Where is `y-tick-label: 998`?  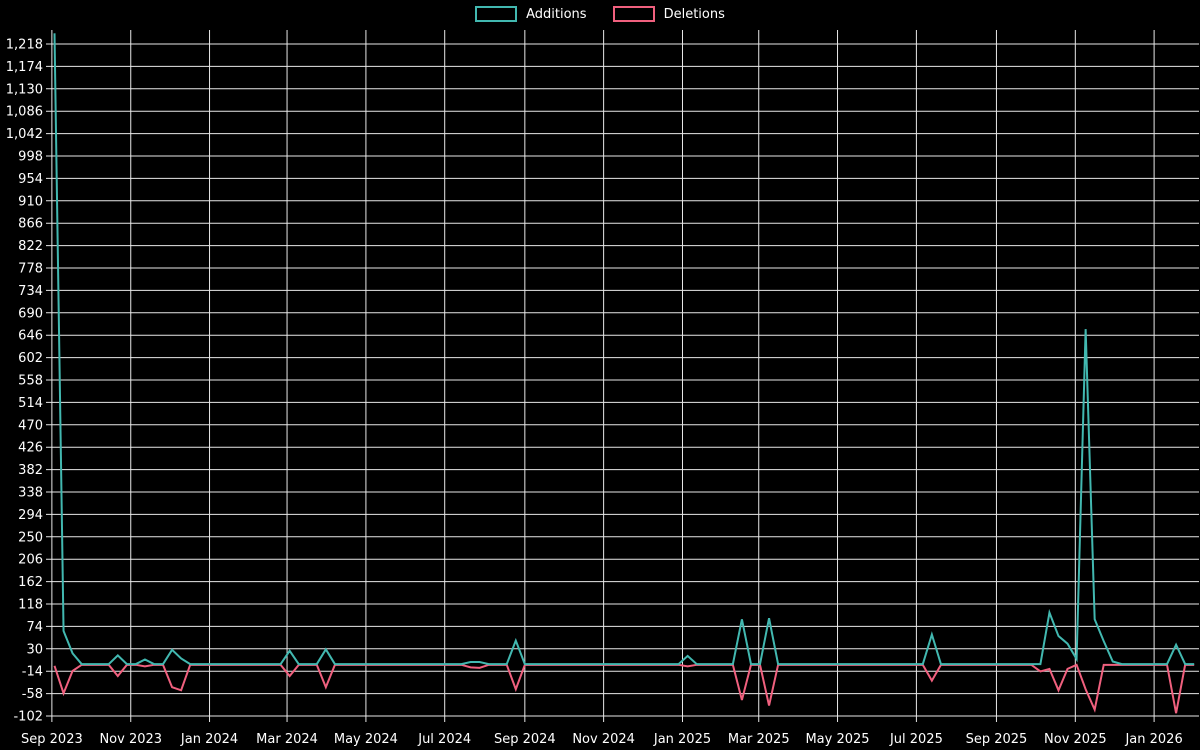 y-tick-label: 998 is located at coordinates (30, 156).